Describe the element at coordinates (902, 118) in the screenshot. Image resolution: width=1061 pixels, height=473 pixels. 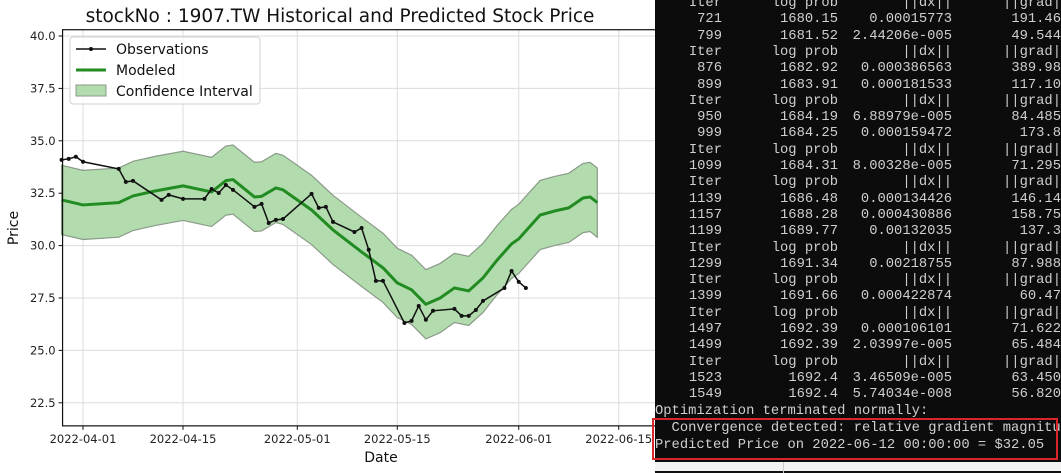
I see `log-dx: 6.88979e-005` at that location.